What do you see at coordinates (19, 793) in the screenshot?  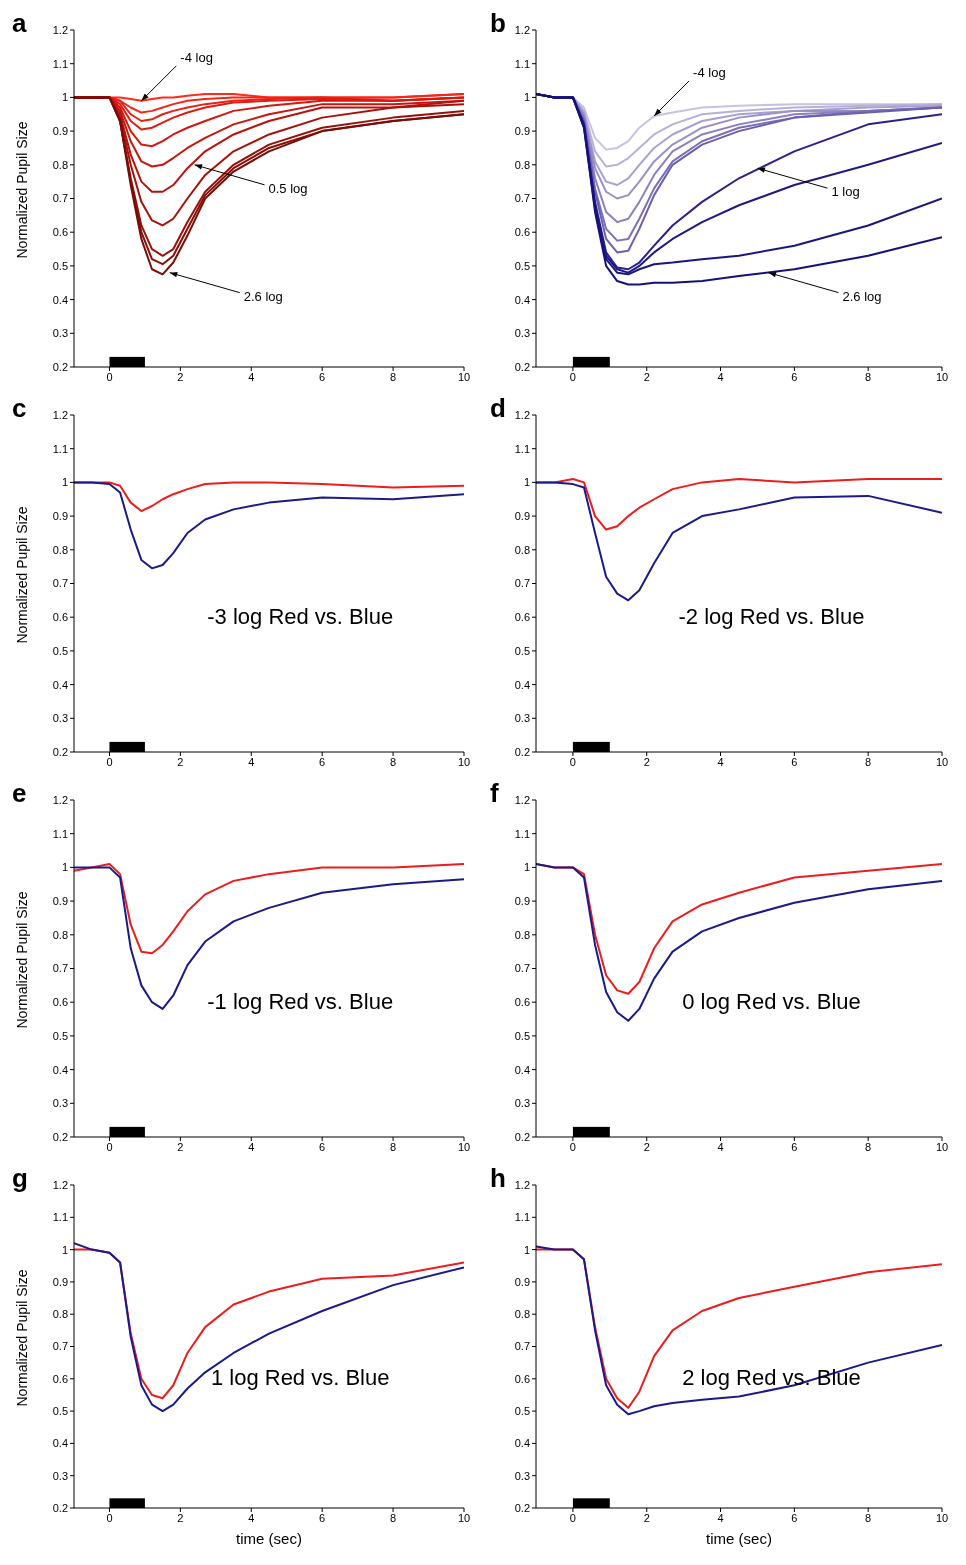 I see `chart-title: e` at bounding box center [19, 793].